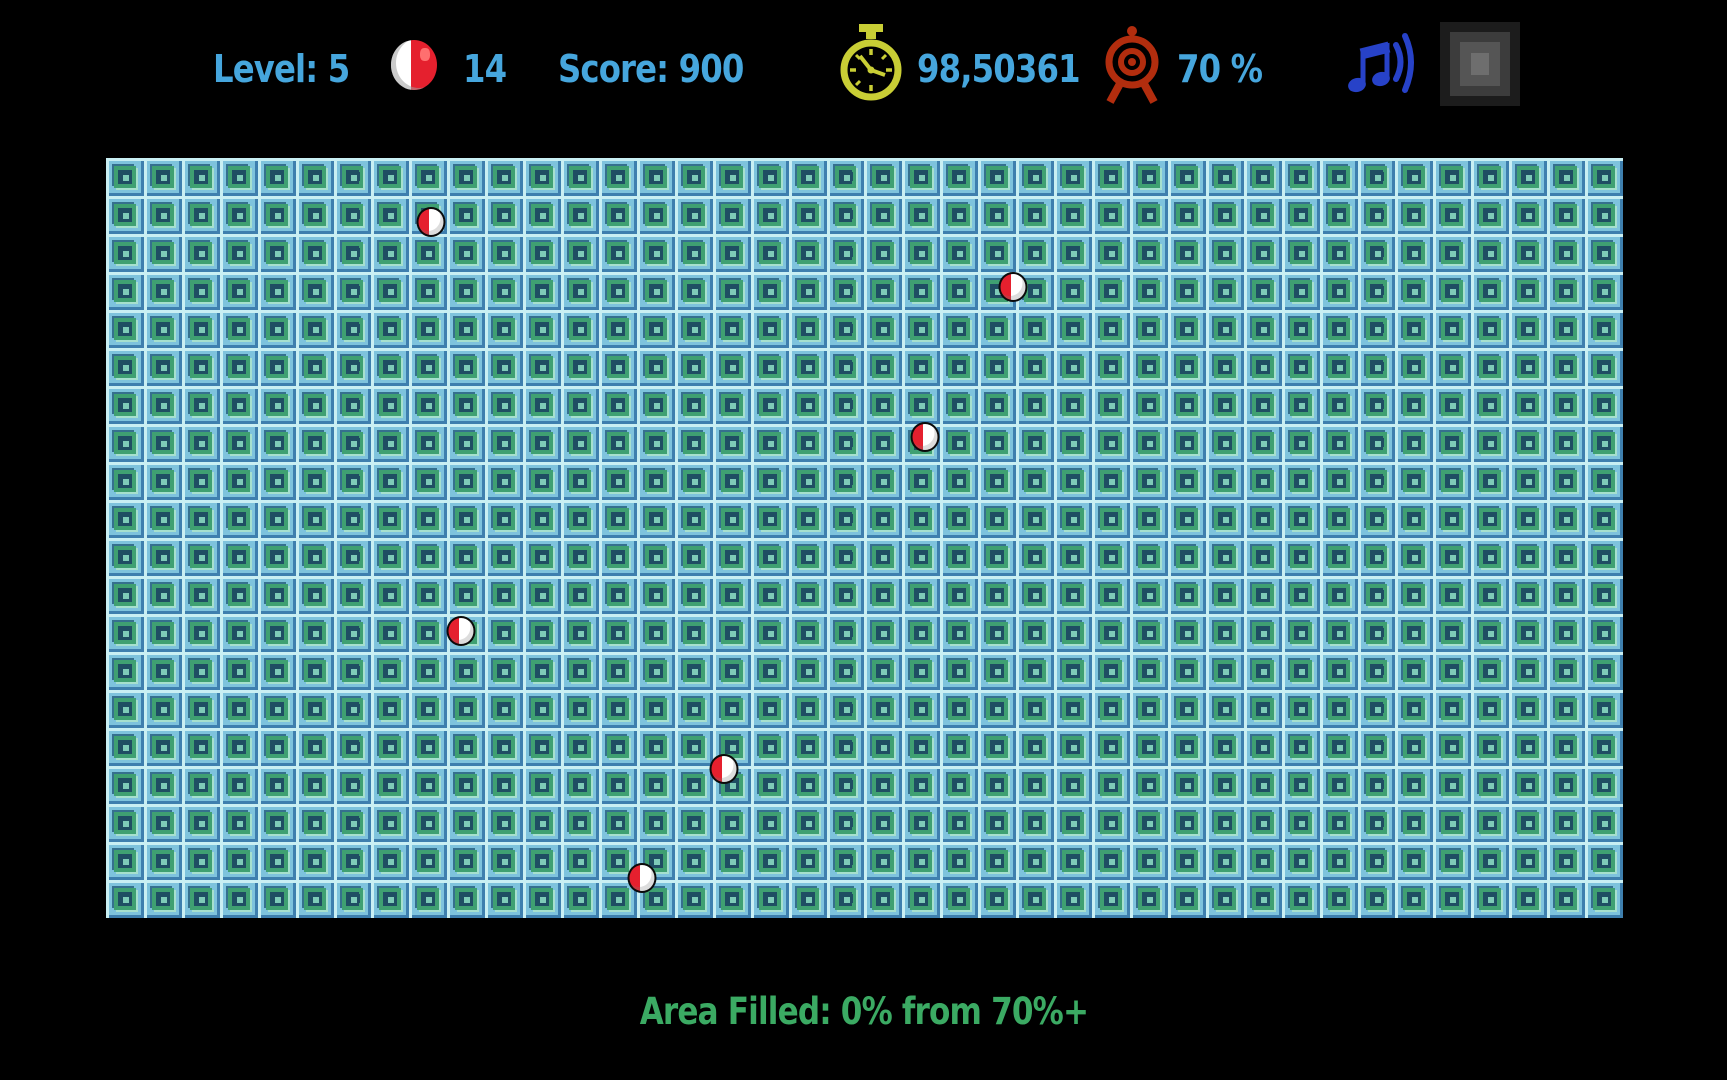 The image size is (1727, 1080). What do you see at coordinates (999, 69) in the screenshot?
I see `timer-value: 98,50361` at bounding box center [999, 69].